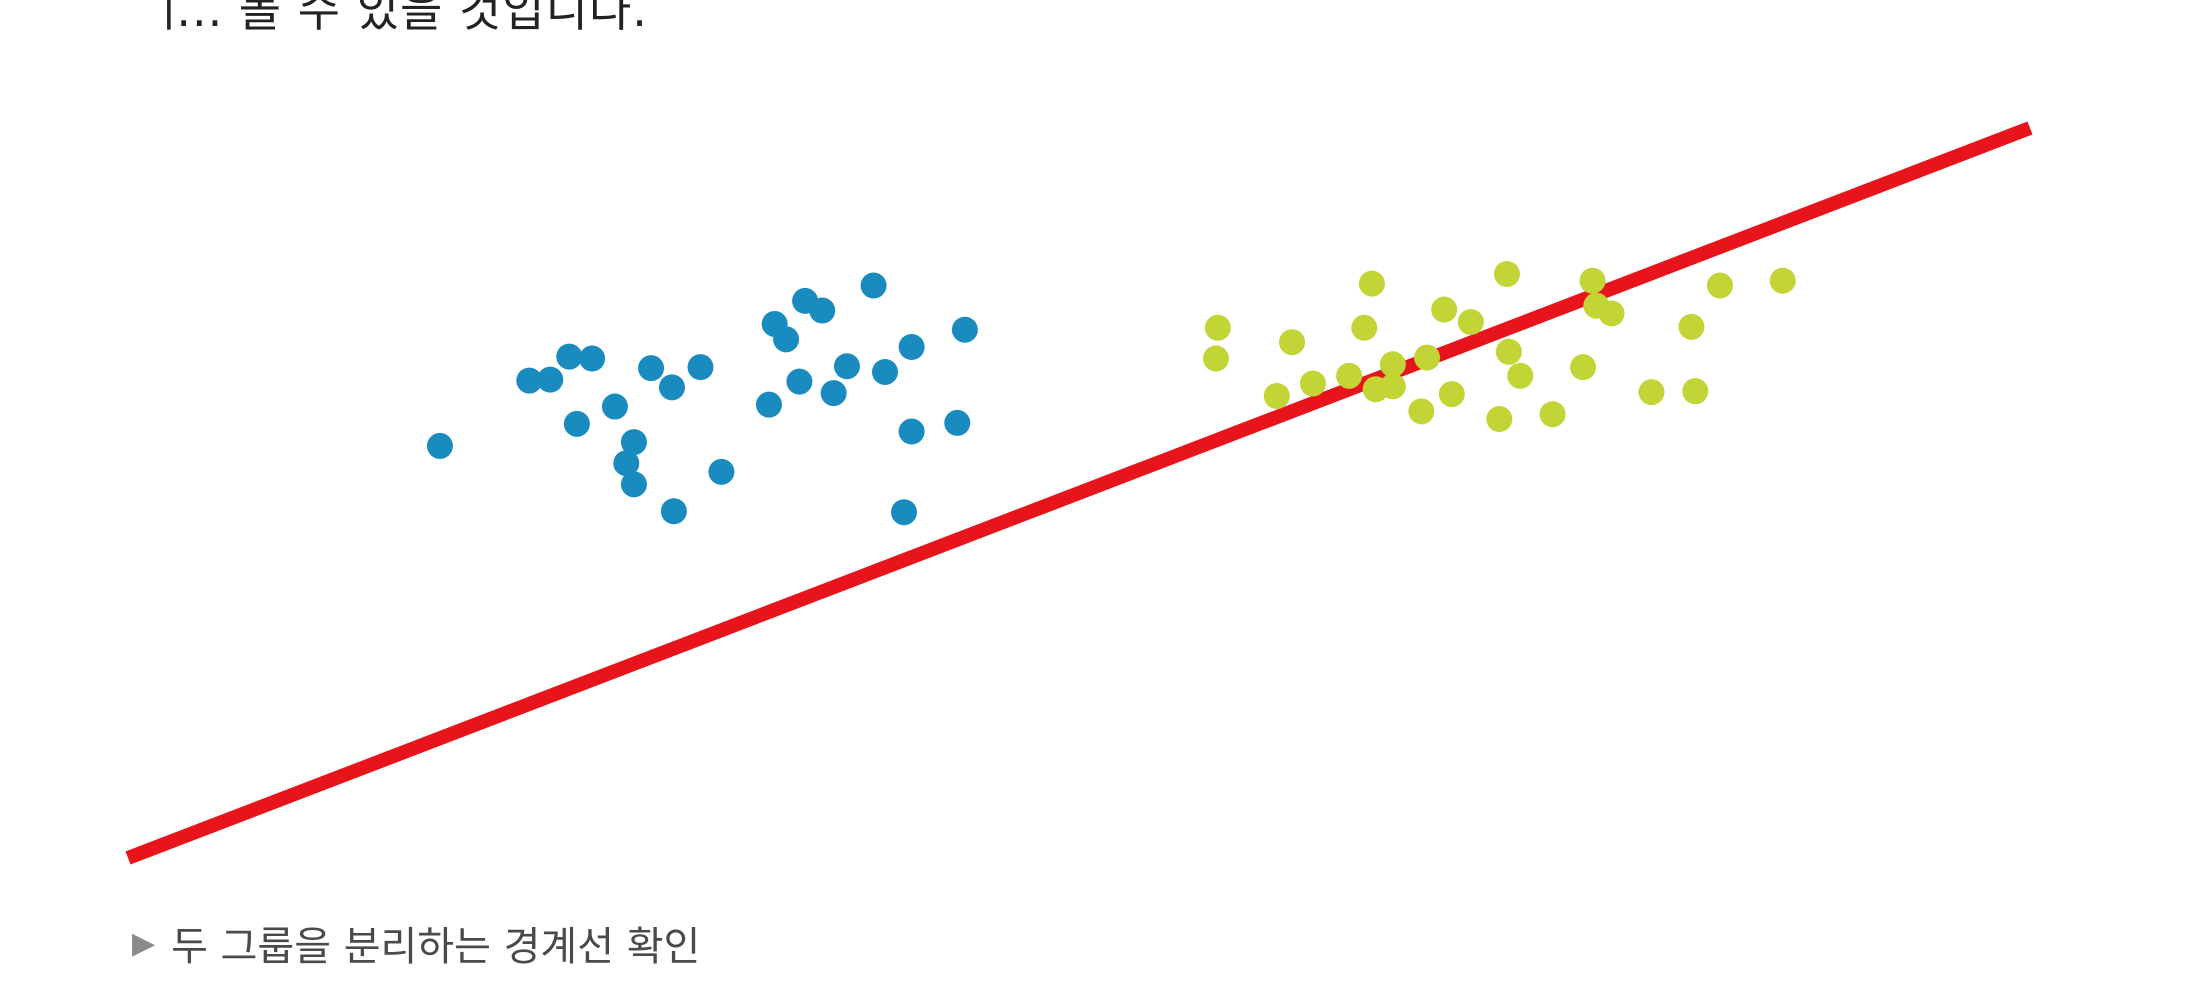  I want to click on series-group_b, so click(1499, 347).